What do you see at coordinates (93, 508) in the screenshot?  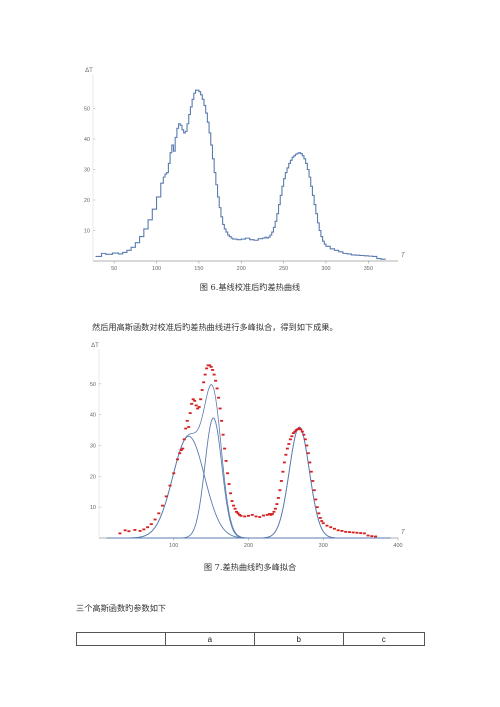 I see `fig7-y-tick-label: 10` at bounding box center [93, 508].